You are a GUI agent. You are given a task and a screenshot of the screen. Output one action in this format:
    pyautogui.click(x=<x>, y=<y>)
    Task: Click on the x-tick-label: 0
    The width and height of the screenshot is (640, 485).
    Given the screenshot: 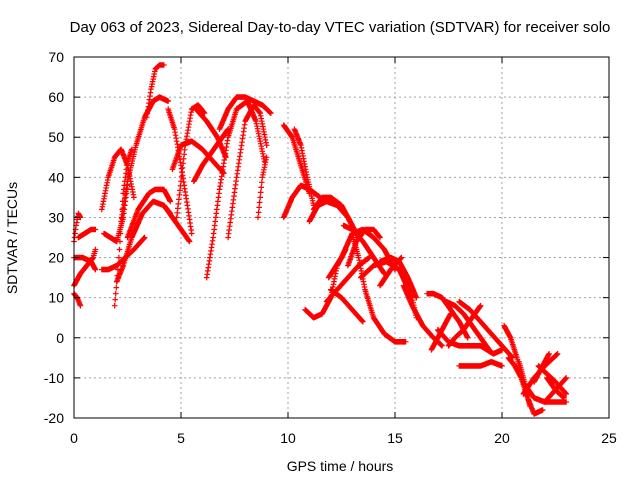 What is the action you would take?
    pyautogui.click(x=74, y=438)
    